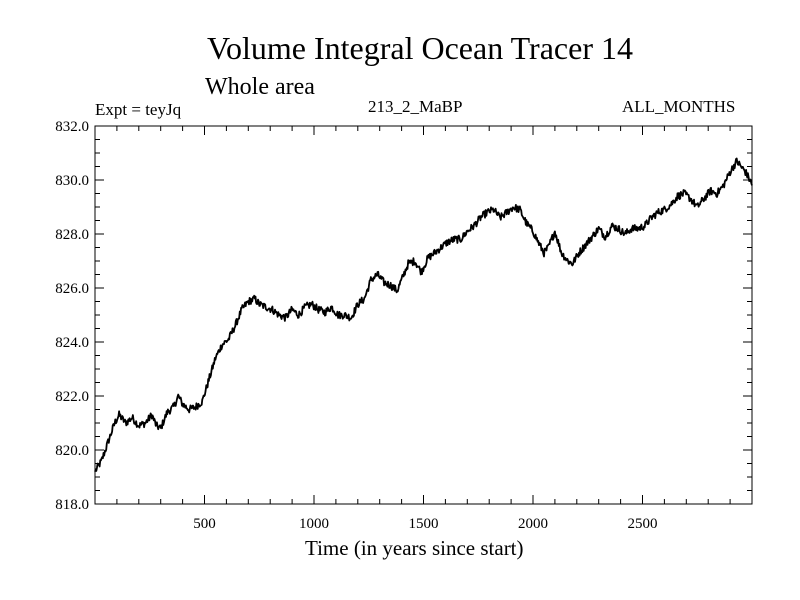 This screenshot has height=600, width=800. What do you see at coordinates (420, 48) in the screenshot?
I see `chart-title: Volume Integral Ocean Tracer 14` at bounding box center [420, 48].